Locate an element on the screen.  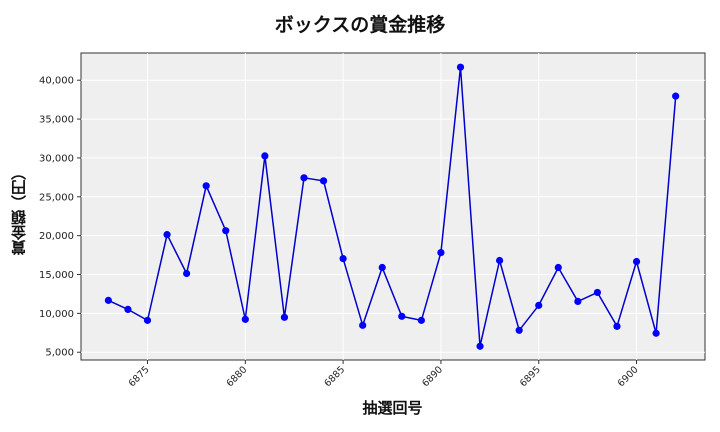
x-axis-label: 抽選回号 is located at coordinates (392, 408).